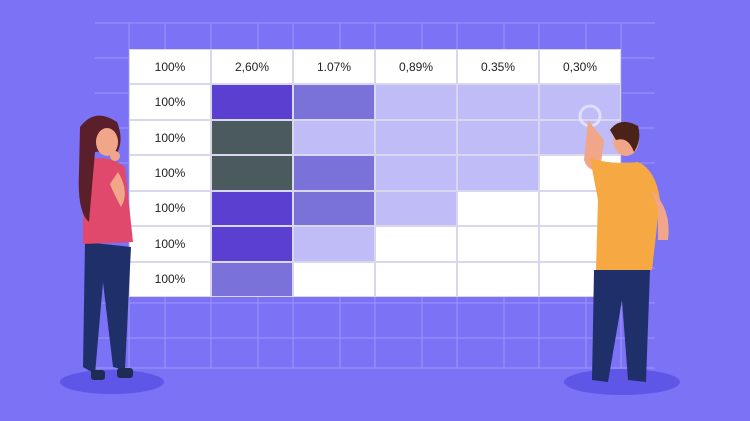  I want to click on row-label-1: 100%, so click(170, 137).